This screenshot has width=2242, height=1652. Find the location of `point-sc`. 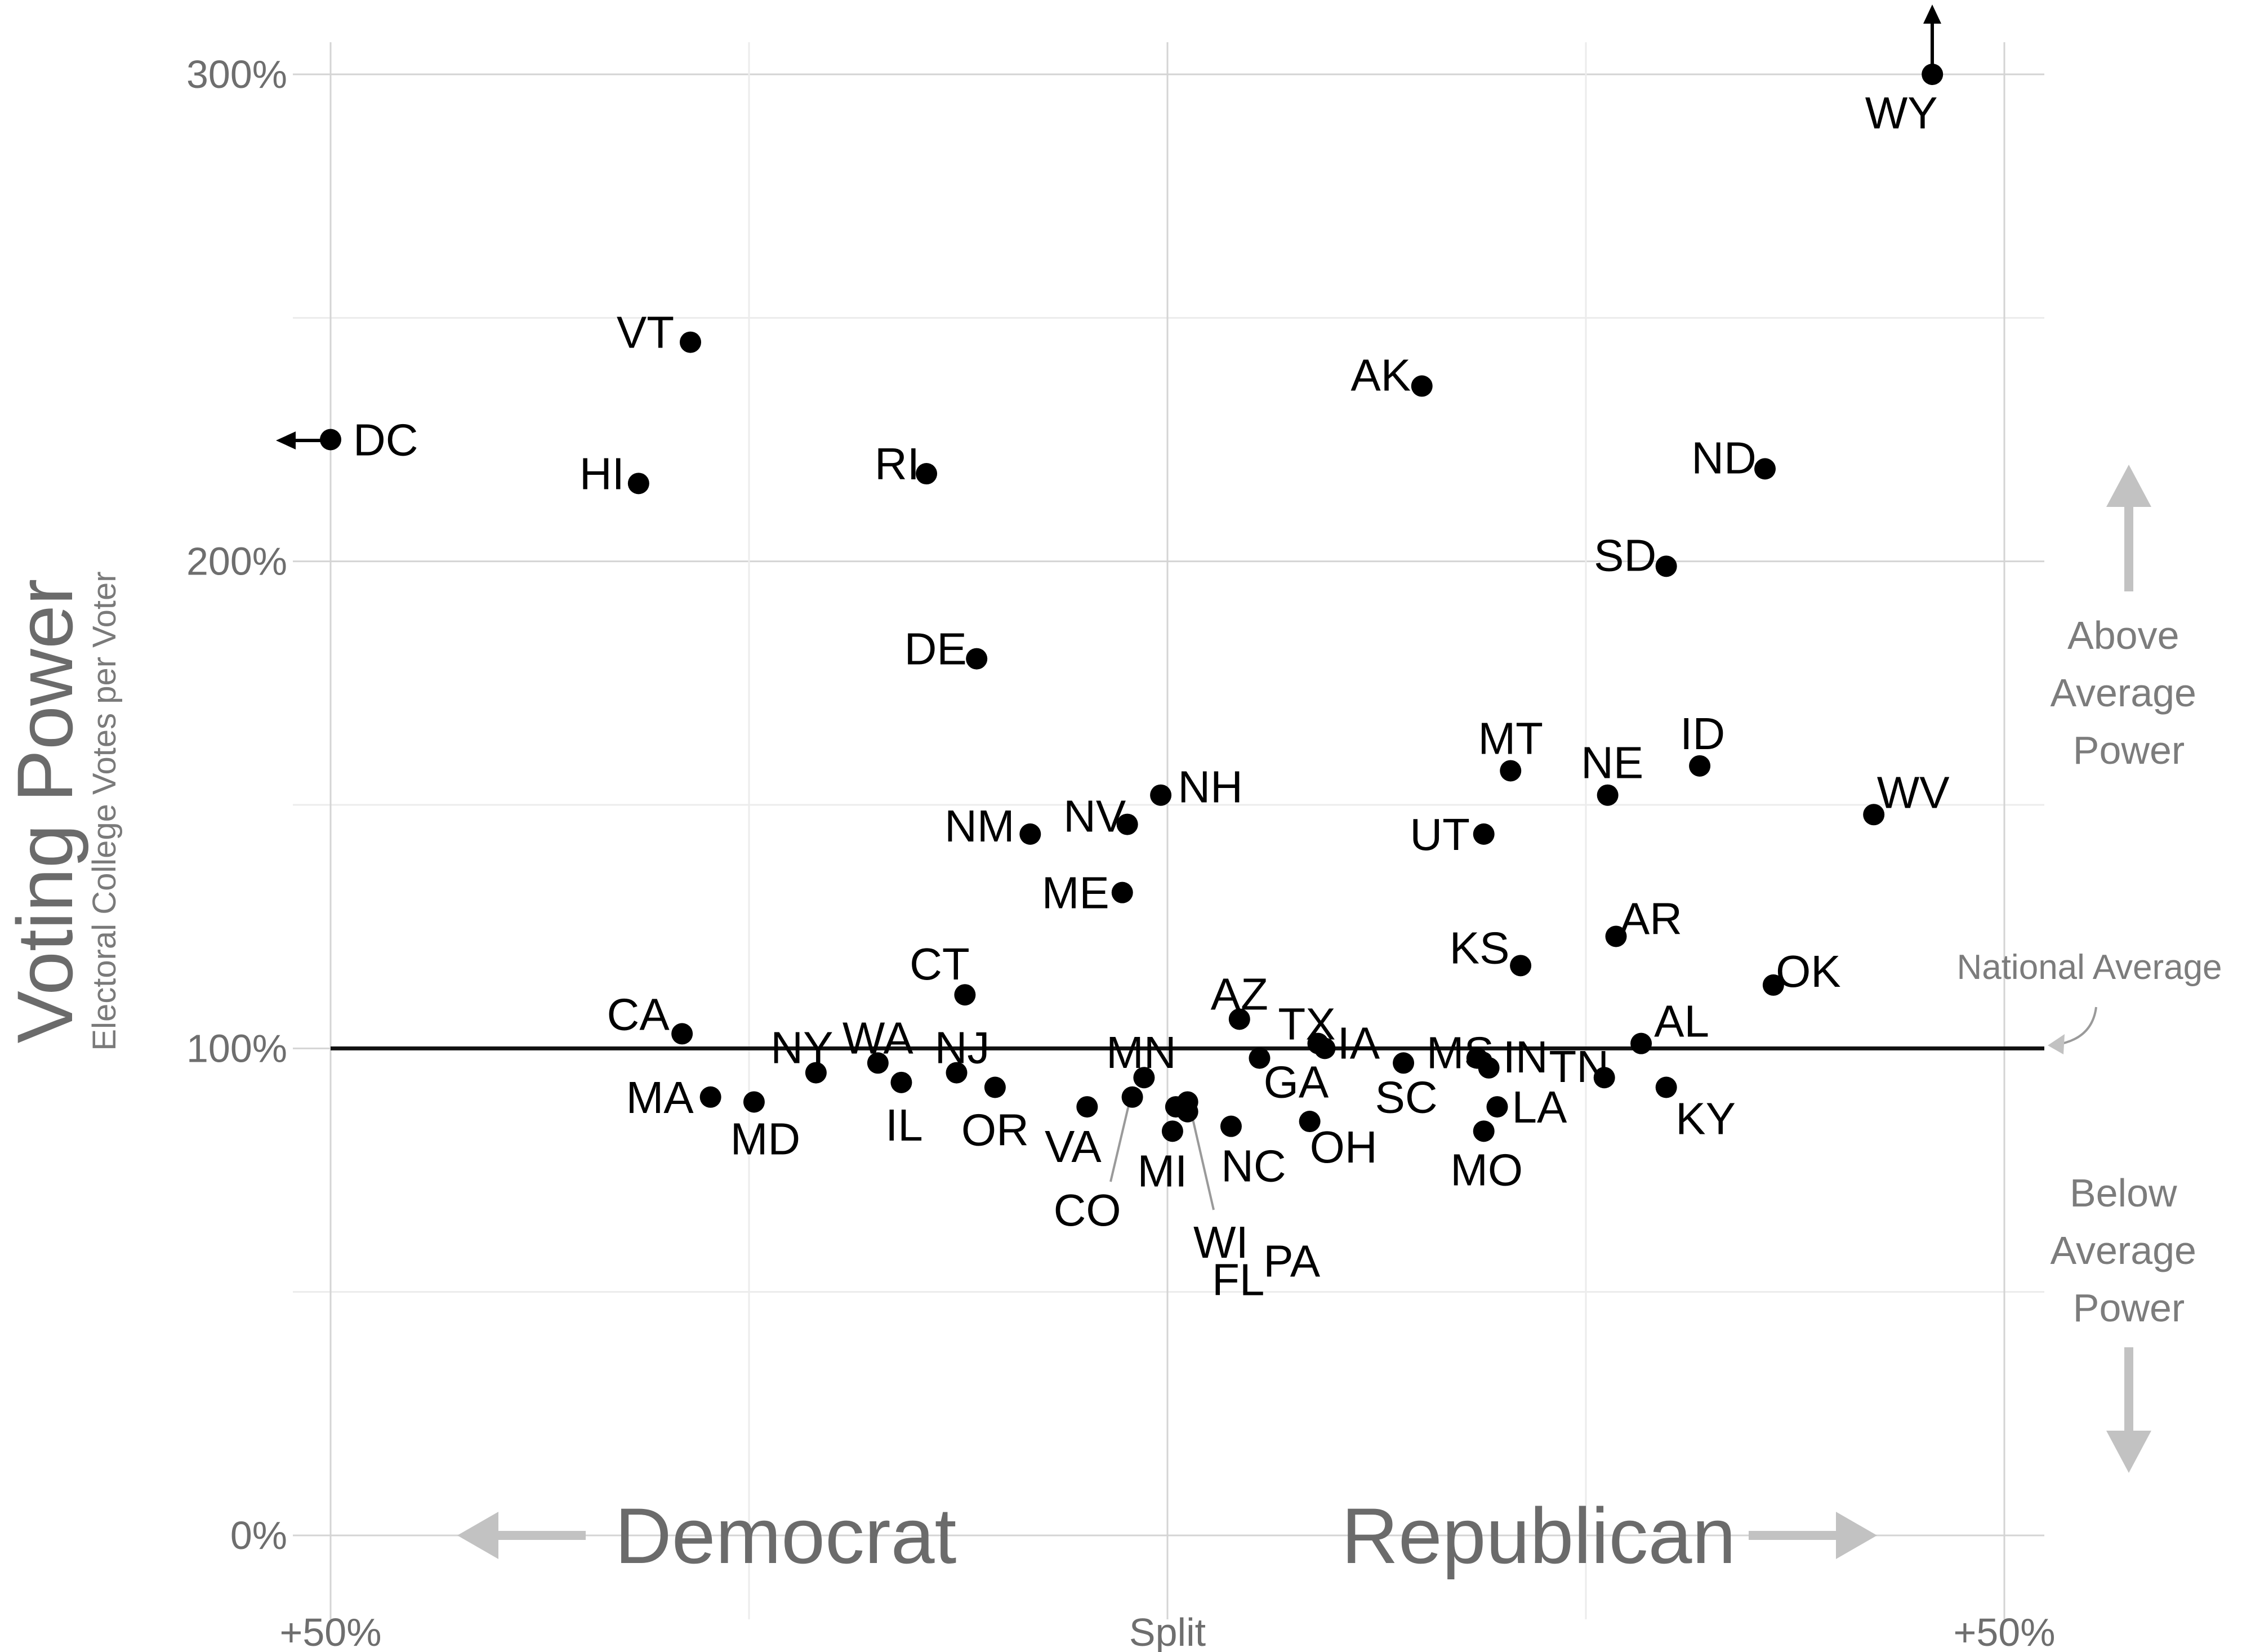

point-sc is located at coordinates (1404, 1063).